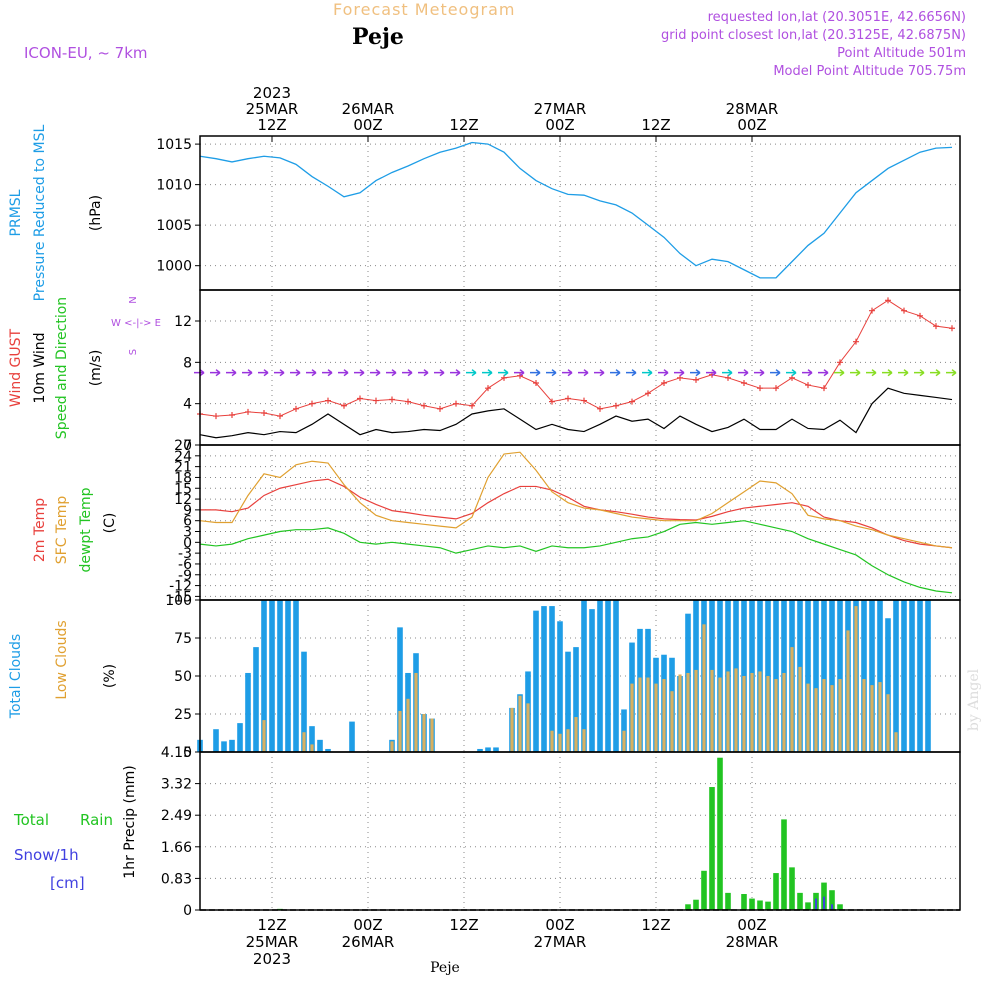 This screenshot has width=1000, height=1000. What do you see at coordinates (751, 125) in the screenshot?
I see `top-time-label: 00Z` at bounding box center [751, 125].